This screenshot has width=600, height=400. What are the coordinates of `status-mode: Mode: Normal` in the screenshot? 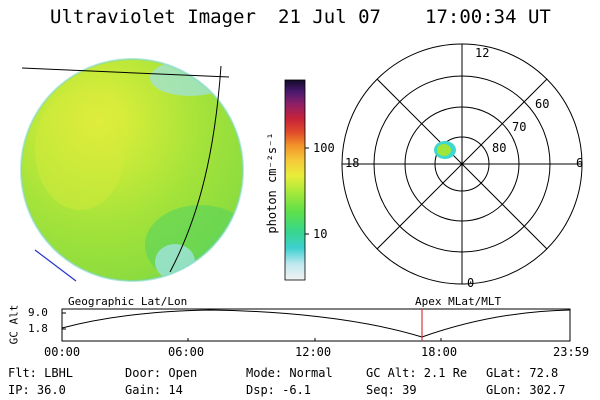 It's located at (289, 373).